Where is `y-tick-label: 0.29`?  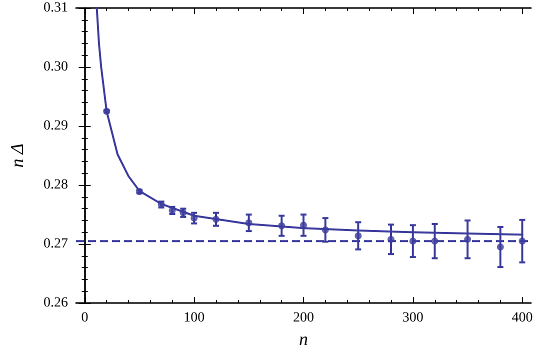
y-tick-label: 0.29 is located at coordinates (56, 126).